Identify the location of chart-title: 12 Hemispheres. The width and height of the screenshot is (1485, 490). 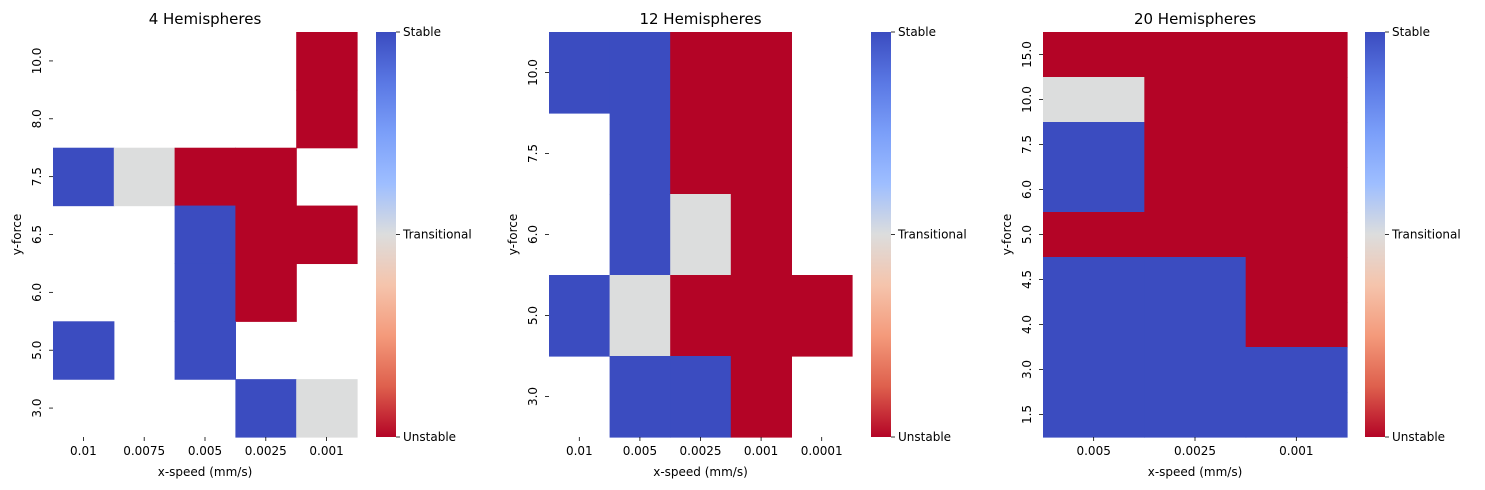
(700, 19).